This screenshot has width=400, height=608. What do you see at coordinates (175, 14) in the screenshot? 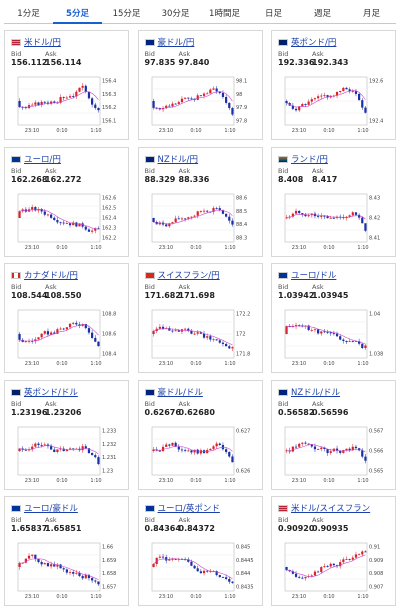
I see `tab-timeframe-3: 30分足` at bounding box center [175, 14].